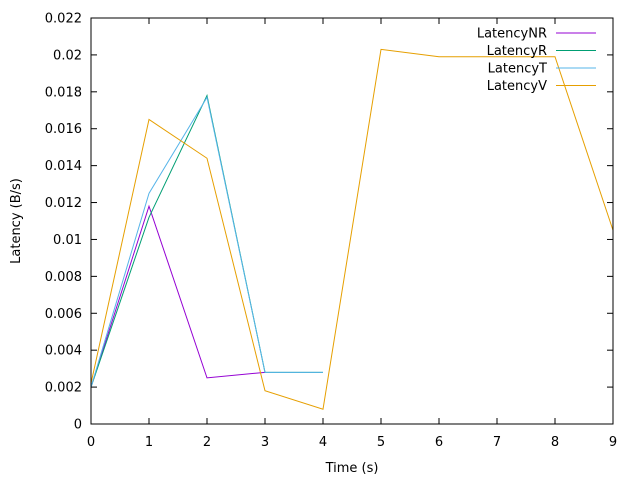 The width and height of the screenshot is (640, 480). I want to click on y-tick-label: 0.008, so click(63, 277).